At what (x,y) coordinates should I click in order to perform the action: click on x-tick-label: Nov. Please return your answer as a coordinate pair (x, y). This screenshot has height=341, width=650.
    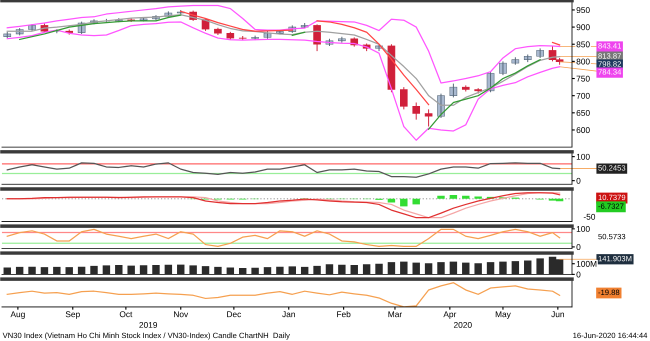
    Looking at the image, I should click on (181, 314).